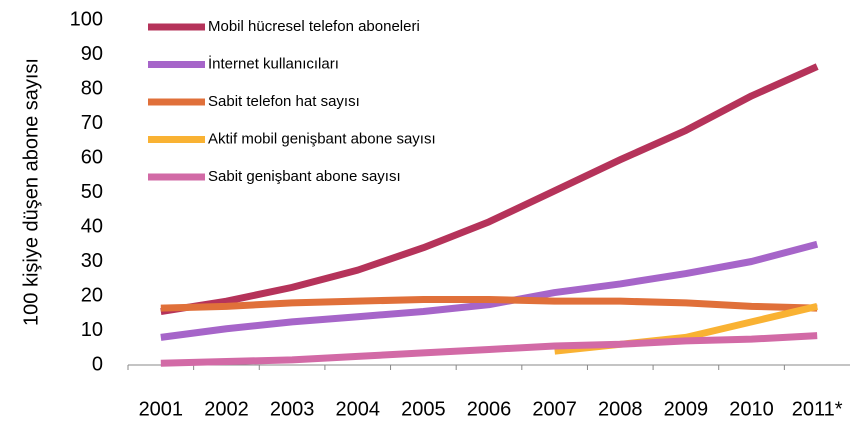  Describe the element at coordinates (92, 295) in the screenshot. I see `y-tick-label: 20` at that location.